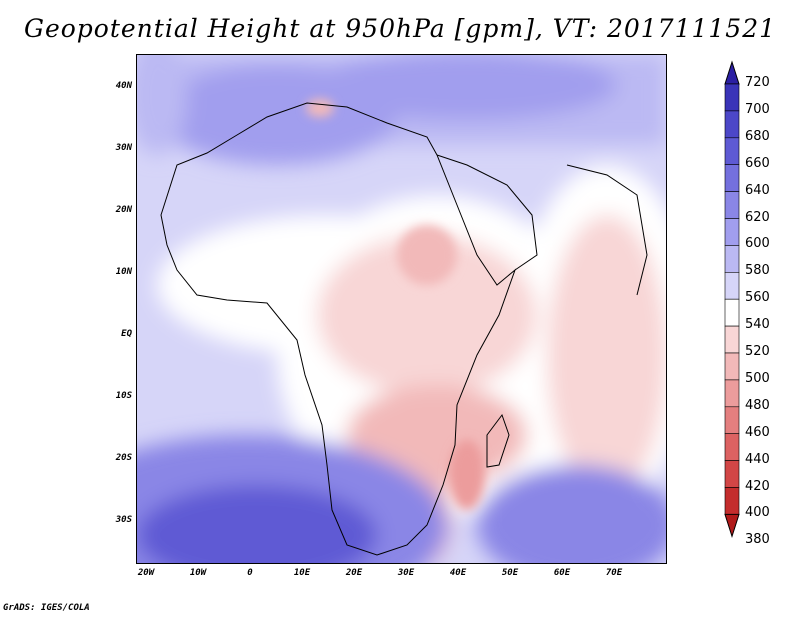 Image resolution: width=800 pixels, height=618 pixels. Describe the element at coordinates (757, 163) in the screenshot. I see `colorbar-level-label: 660` at that location.